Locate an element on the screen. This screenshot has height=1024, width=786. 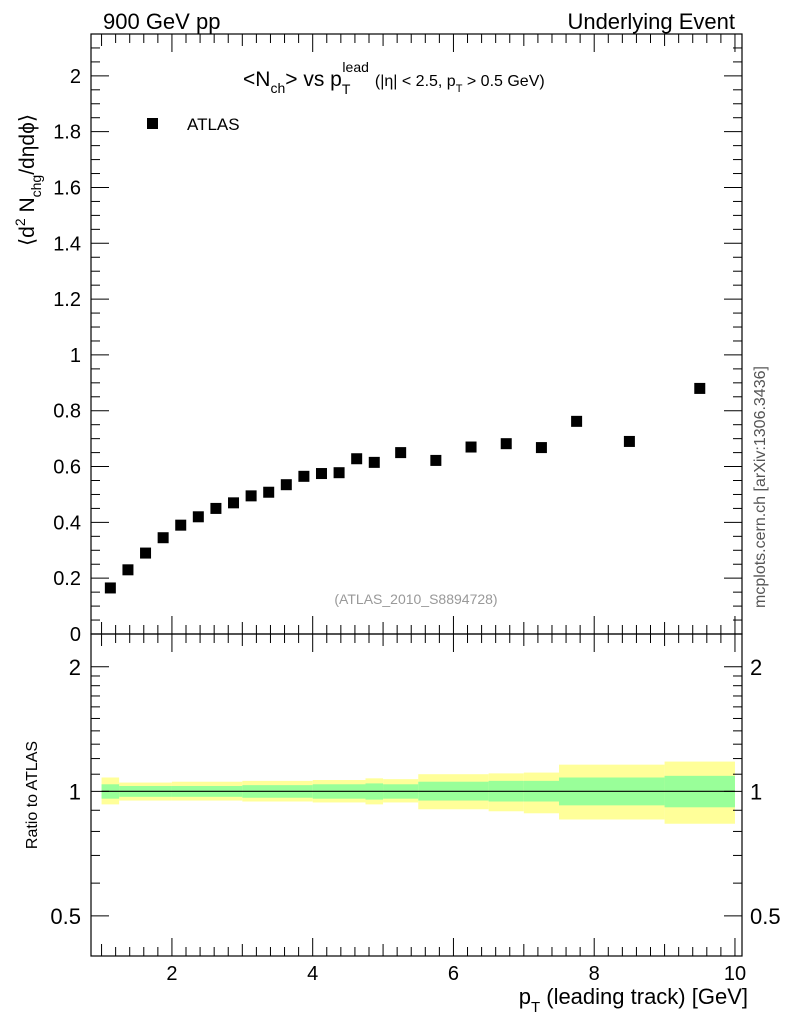
x-tick-label: 4 is located at coordinates (312, 974).